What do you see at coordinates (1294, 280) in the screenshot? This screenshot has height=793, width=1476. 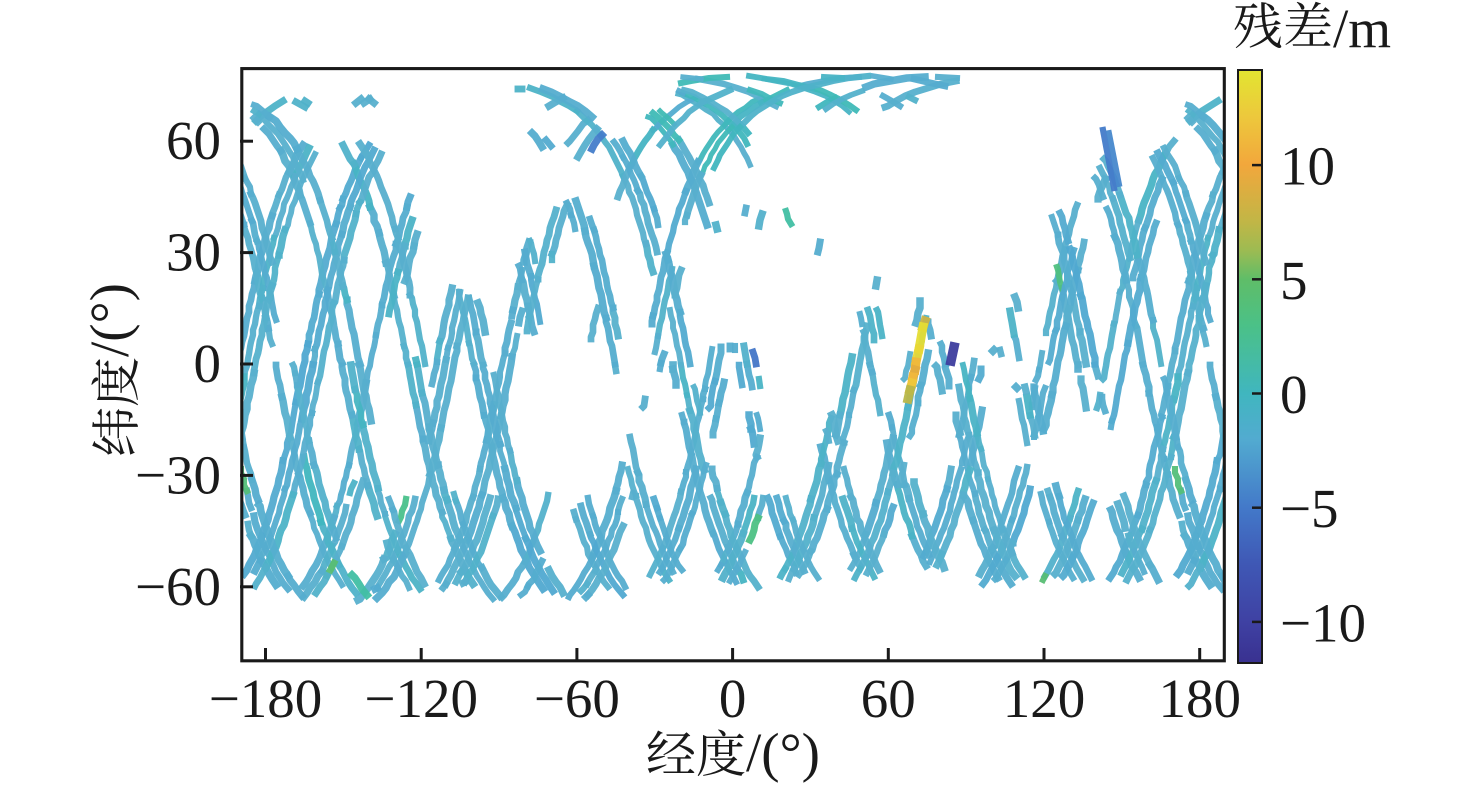 I see `svg-text: 5` at bounding box center [1294, 280].